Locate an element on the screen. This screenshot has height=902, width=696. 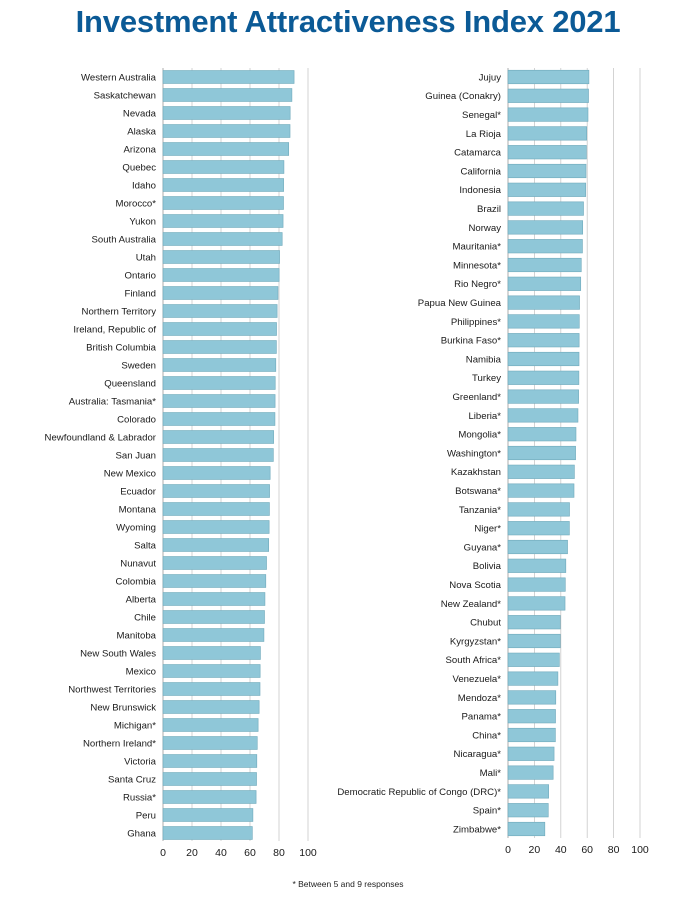
category-label: China* is located at coordinates (486, 735).